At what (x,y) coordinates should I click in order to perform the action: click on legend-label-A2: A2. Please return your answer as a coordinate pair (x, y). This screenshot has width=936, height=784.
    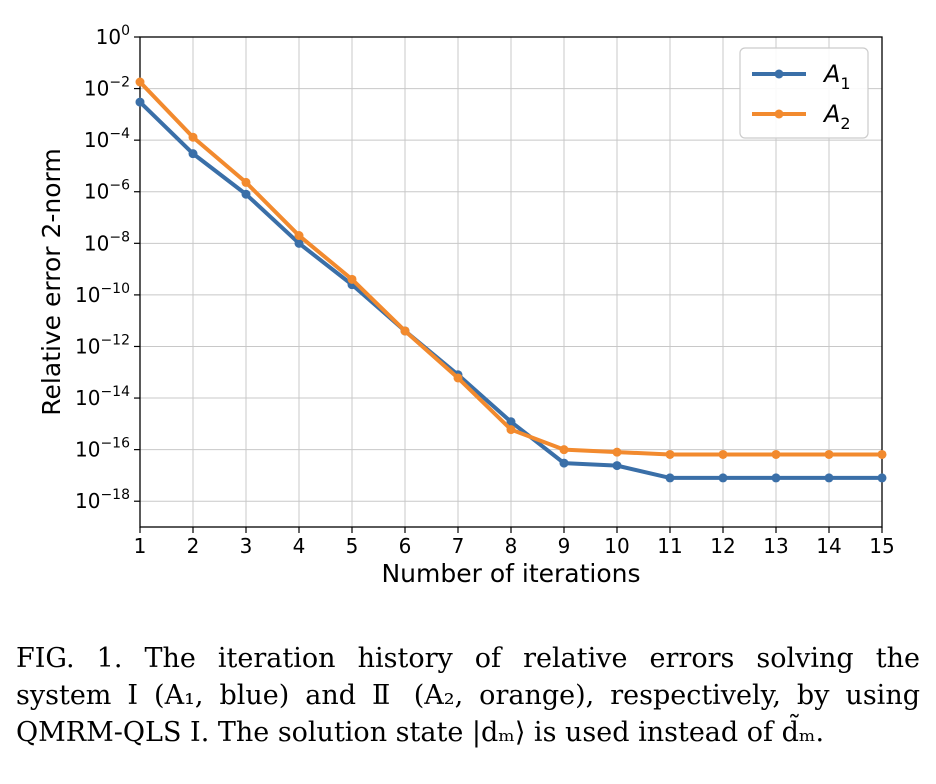
    Looking at the image, I should click on (836, 116).